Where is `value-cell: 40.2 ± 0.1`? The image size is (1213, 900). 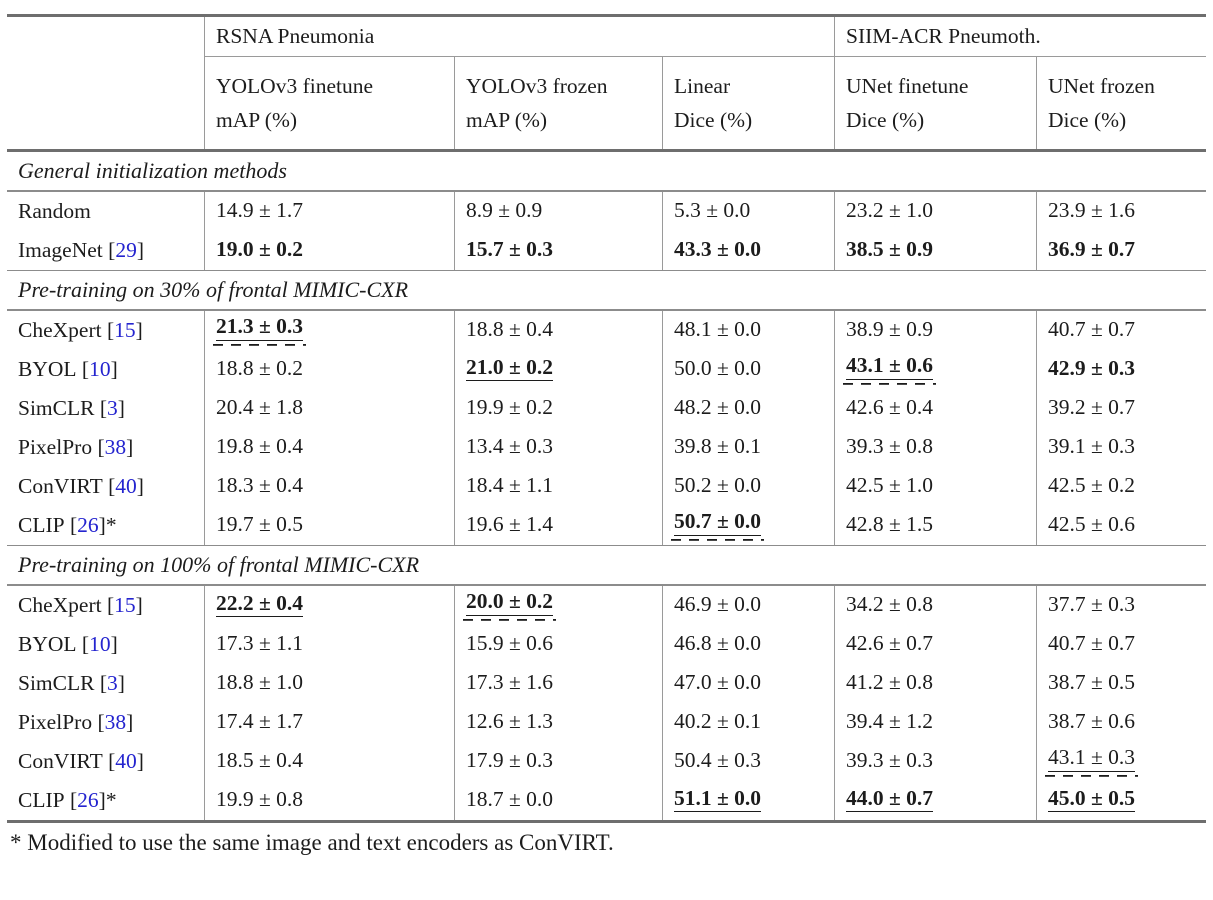
value-cell: 40.2 ± 0.1 is located at coordinates (749, 722).